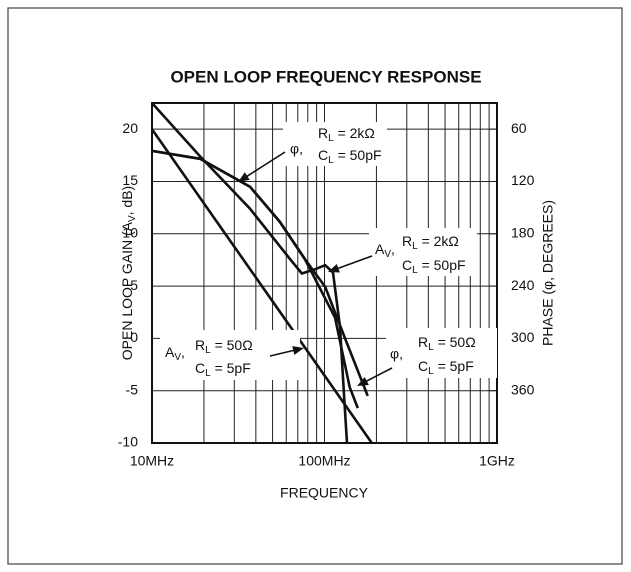 The image size is (631, 572). Describe the element at coordinates (523, 389) in the screenshot. I see `y2-tick-label: 360` at that location.